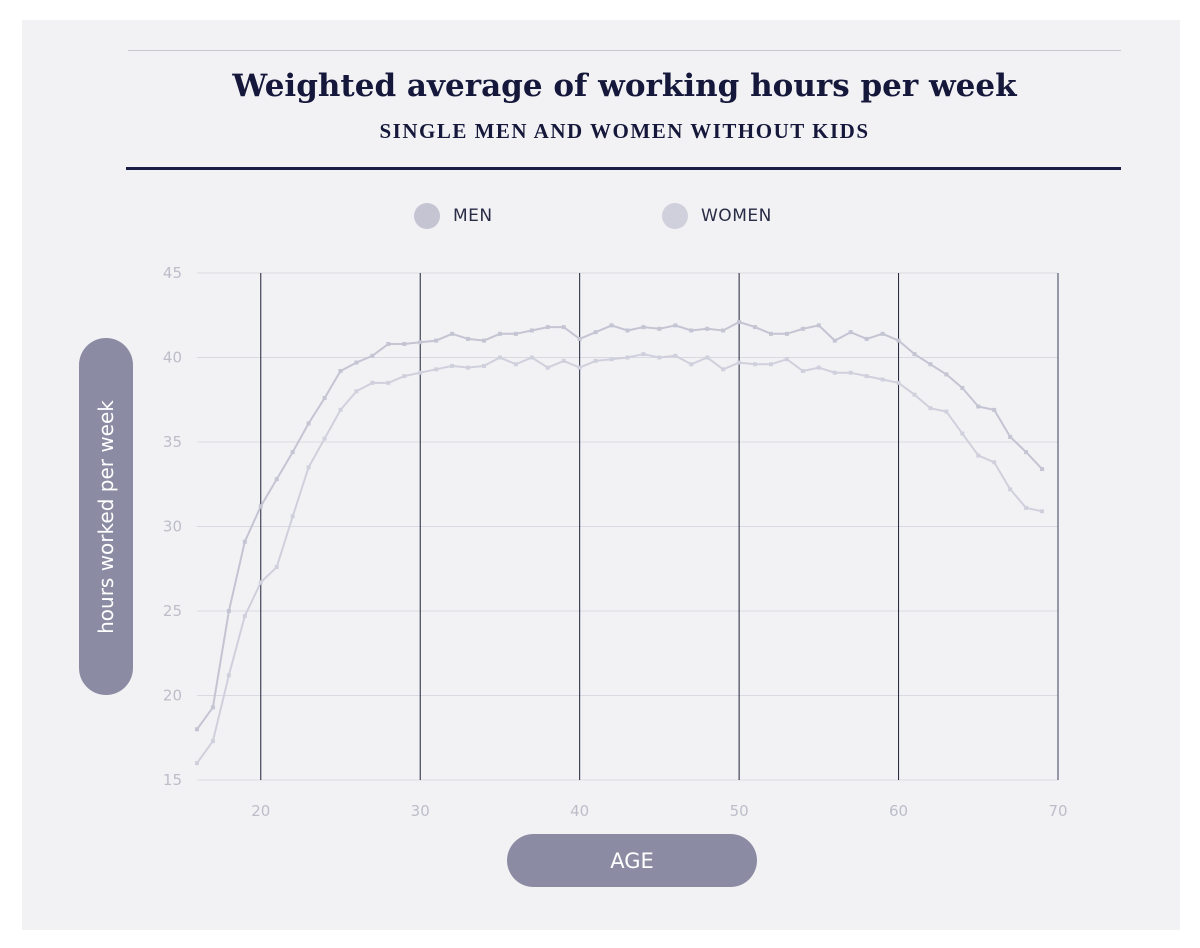 This screenshot has width=1200, height=948. I want to click on y-tick-label: 35, so click(172, 442).